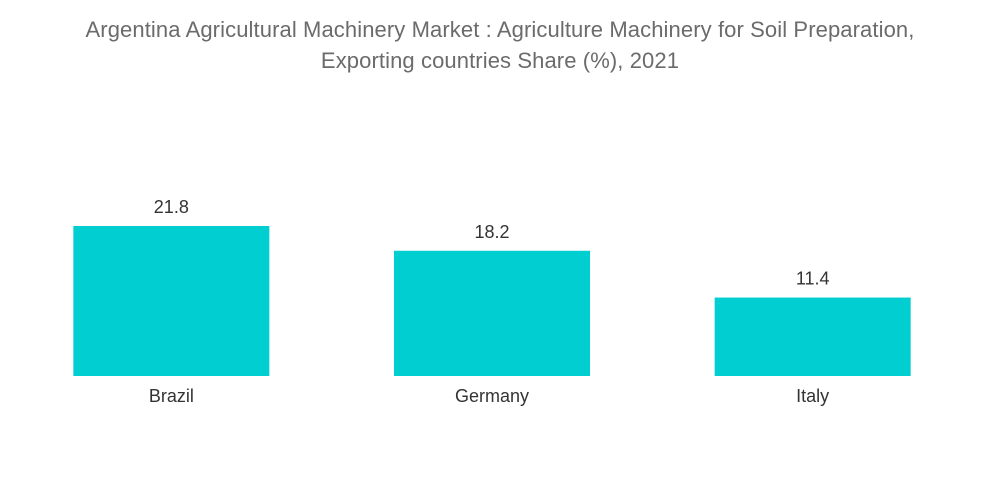  I want to click on category-label-italy: Italy, so click(812, 396).